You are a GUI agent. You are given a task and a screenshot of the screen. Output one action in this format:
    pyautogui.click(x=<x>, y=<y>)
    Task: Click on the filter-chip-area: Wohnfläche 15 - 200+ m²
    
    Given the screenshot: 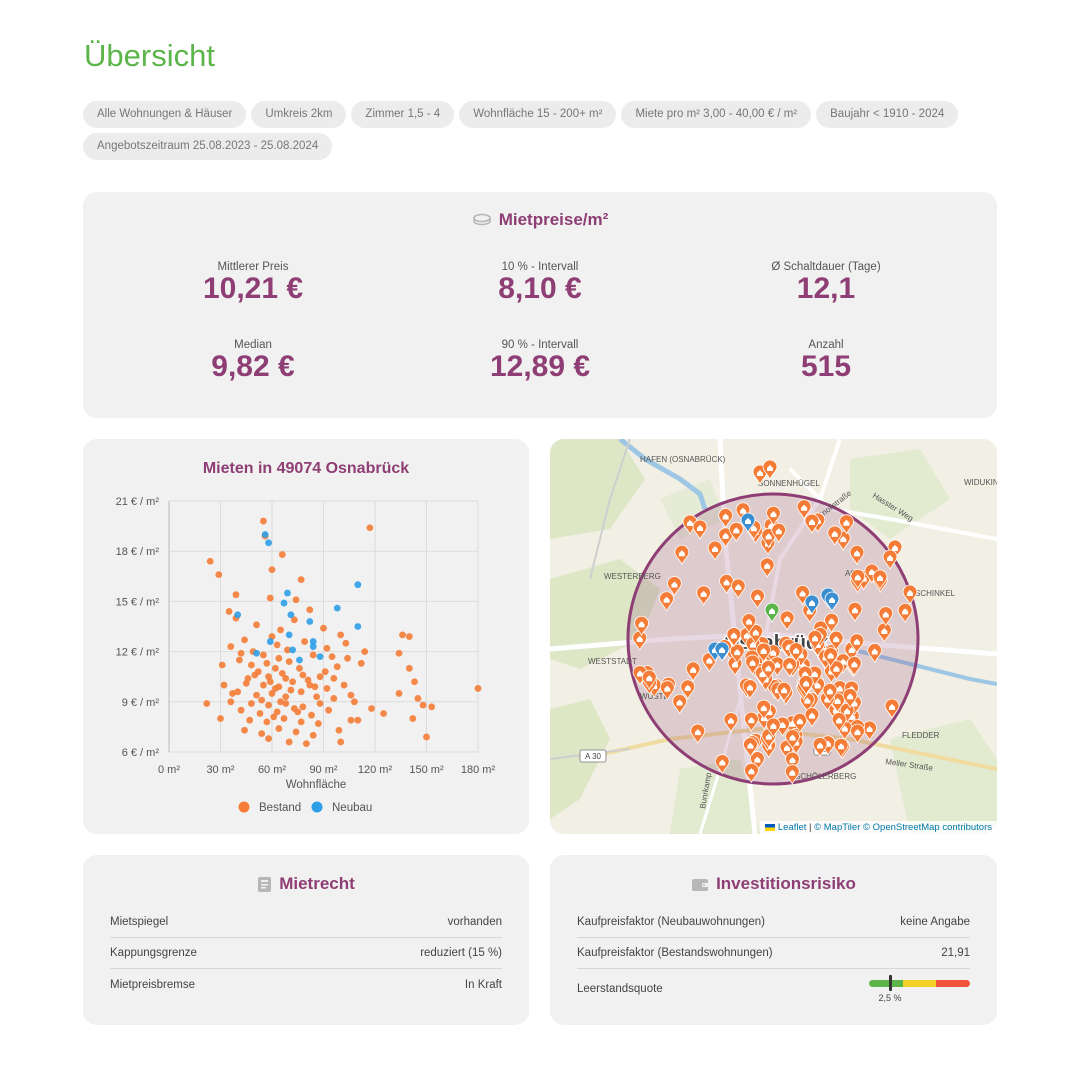 What is the action you would take?
    pyautogui.click(x=538, y=114)
    